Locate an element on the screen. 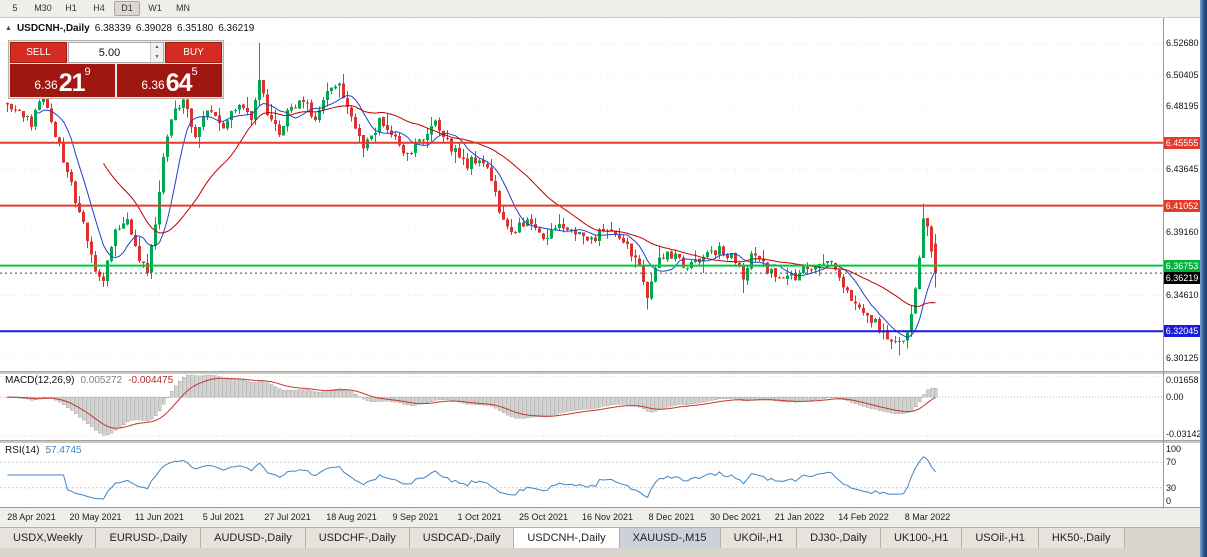 Image resolution: width=1207 pixels, height=557 pixels. rsi-axis-label: 70 is located at coordinates (1171, 462).